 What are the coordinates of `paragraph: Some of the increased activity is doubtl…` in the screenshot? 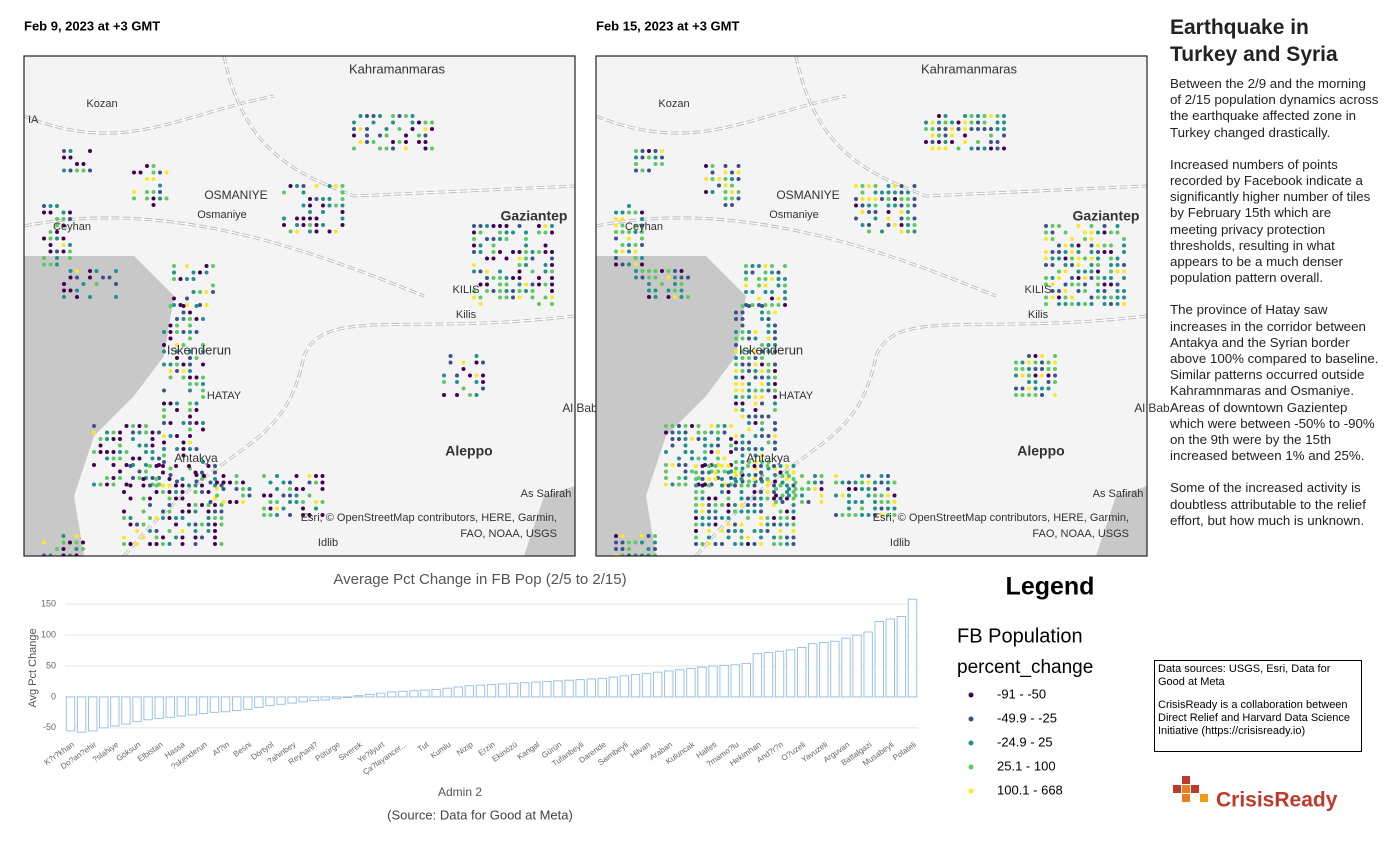 It's located at (1268, 504).